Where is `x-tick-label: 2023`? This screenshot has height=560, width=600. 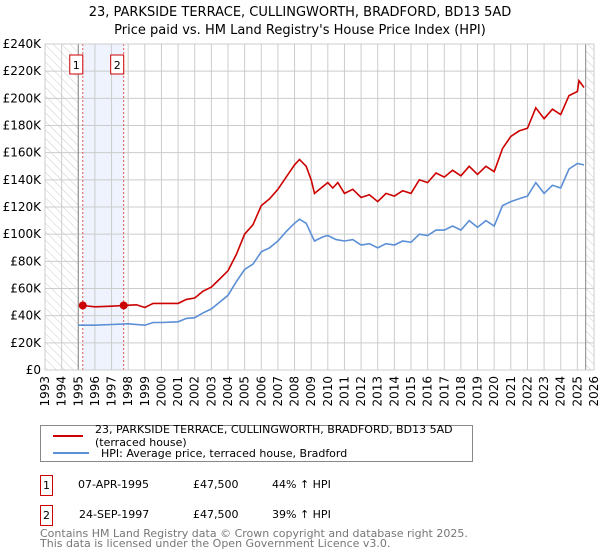 x-tick-label: 2023 is located at coordinates (544, 391).